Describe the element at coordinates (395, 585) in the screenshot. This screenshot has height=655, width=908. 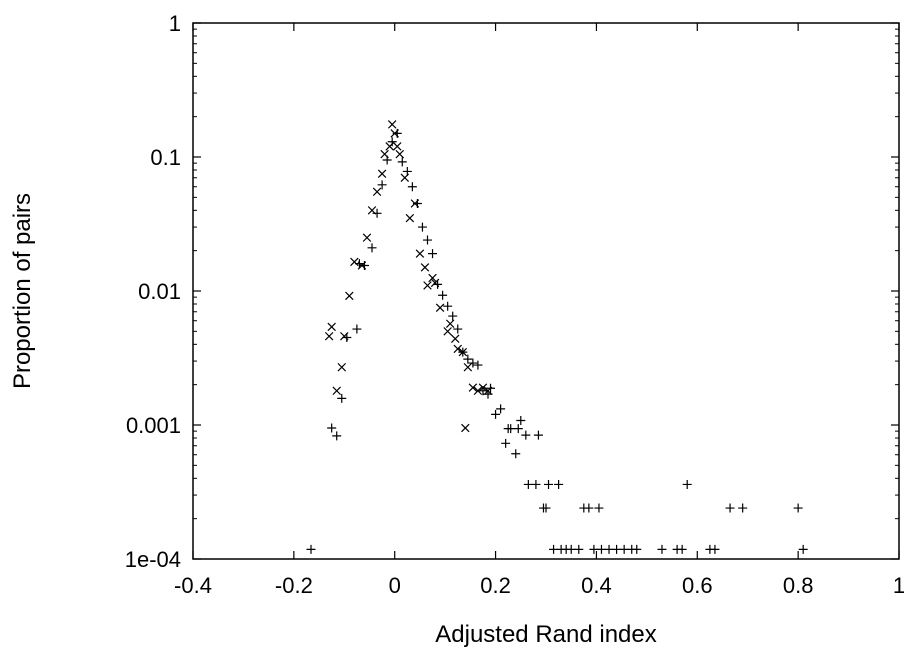
I see `x-tick-label: 0` at that location.